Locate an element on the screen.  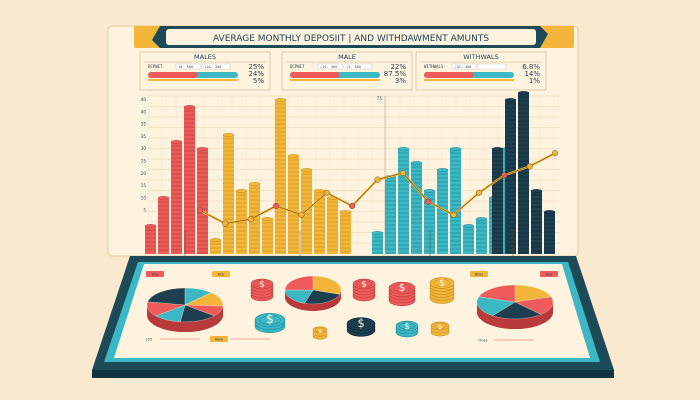
legend-tag: 225 is located at coordinates (170, 339).